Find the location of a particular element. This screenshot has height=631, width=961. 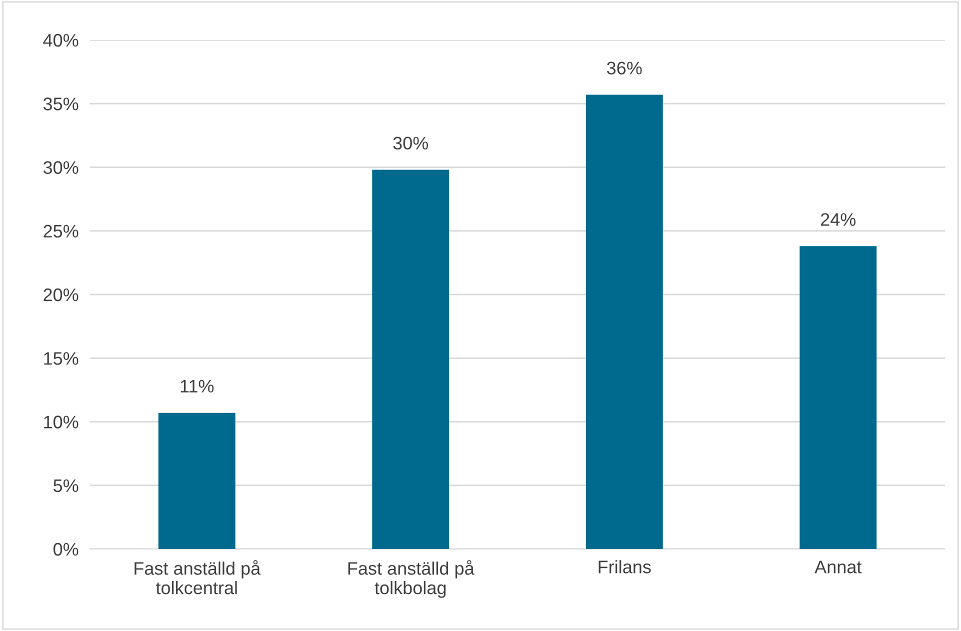

data-label: 24% is located at coordinates (838, 219).